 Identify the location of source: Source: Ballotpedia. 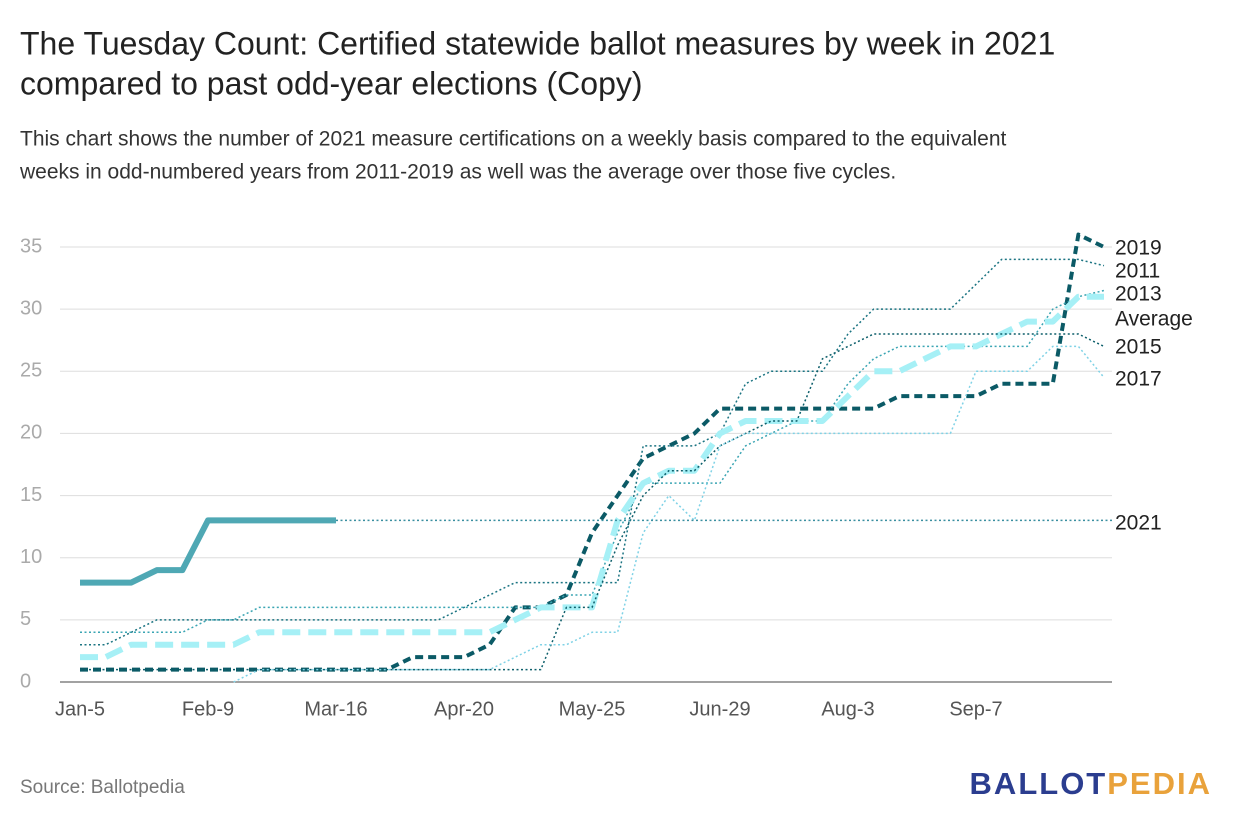
(102, 787).